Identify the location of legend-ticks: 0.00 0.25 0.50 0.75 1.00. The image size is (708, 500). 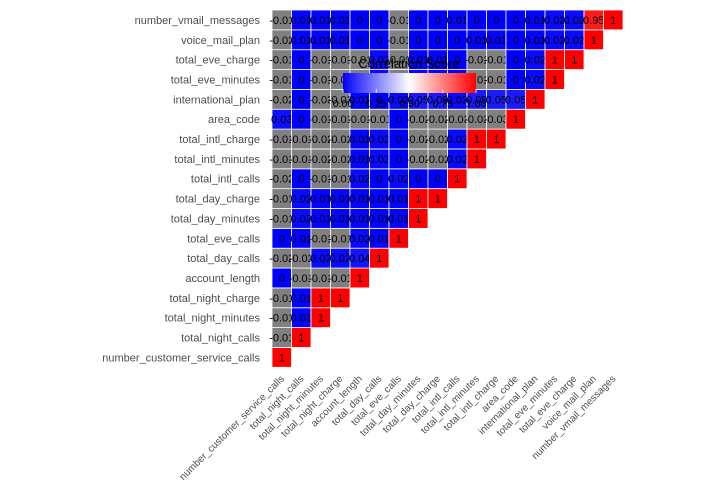
(410, 99).